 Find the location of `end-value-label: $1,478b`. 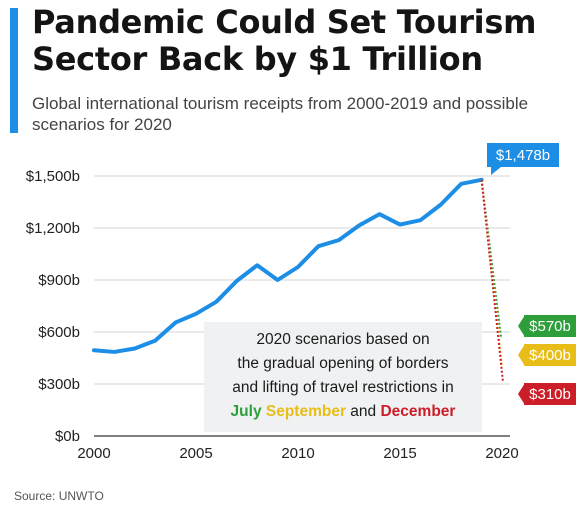

end-value-label: $1,478b is located at coordinates (523, 155).